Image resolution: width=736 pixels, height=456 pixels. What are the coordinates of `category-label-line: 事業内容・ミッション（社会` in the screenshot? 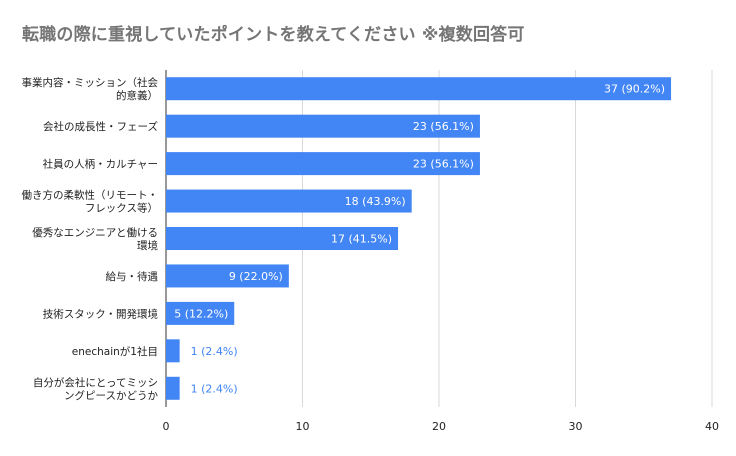 It's located at (90, 82).